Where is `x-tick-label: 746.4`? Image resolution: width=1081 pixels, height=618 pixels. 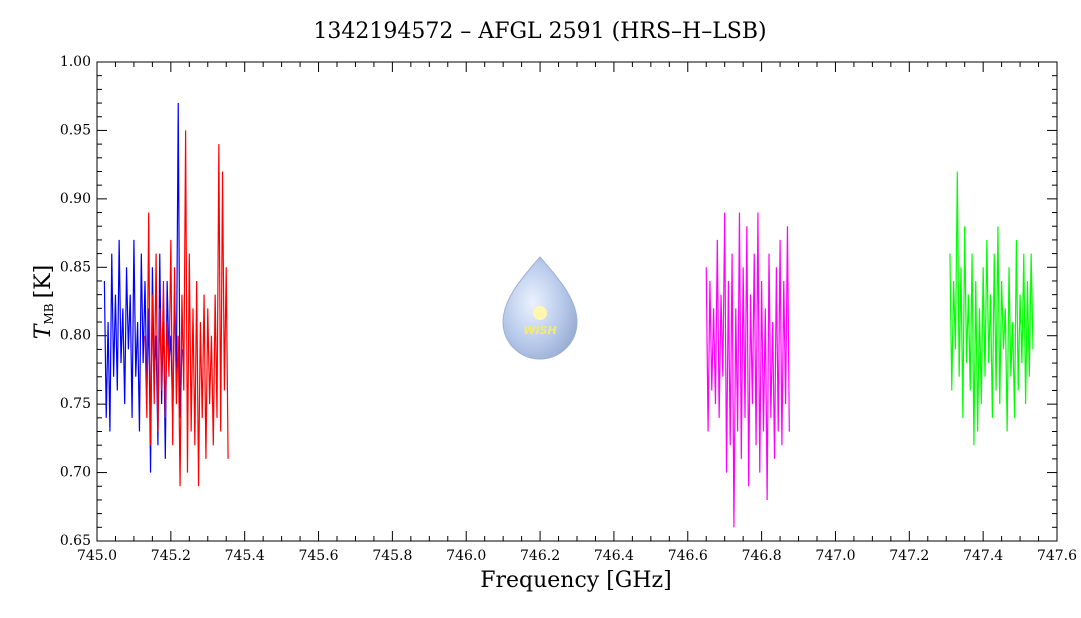 x-tick-label: 746.4 is located at coordinates (614, 556).